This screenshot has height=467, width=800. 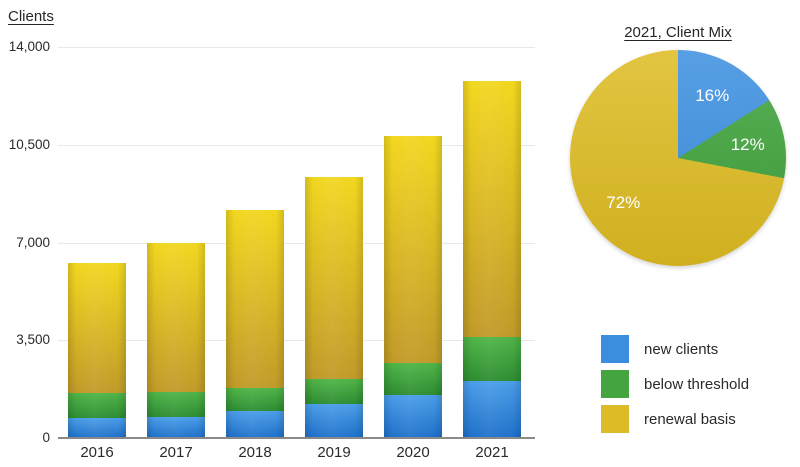 I want to click on bar-2020-segment-renewal-basis, so click(x=413, y=249).